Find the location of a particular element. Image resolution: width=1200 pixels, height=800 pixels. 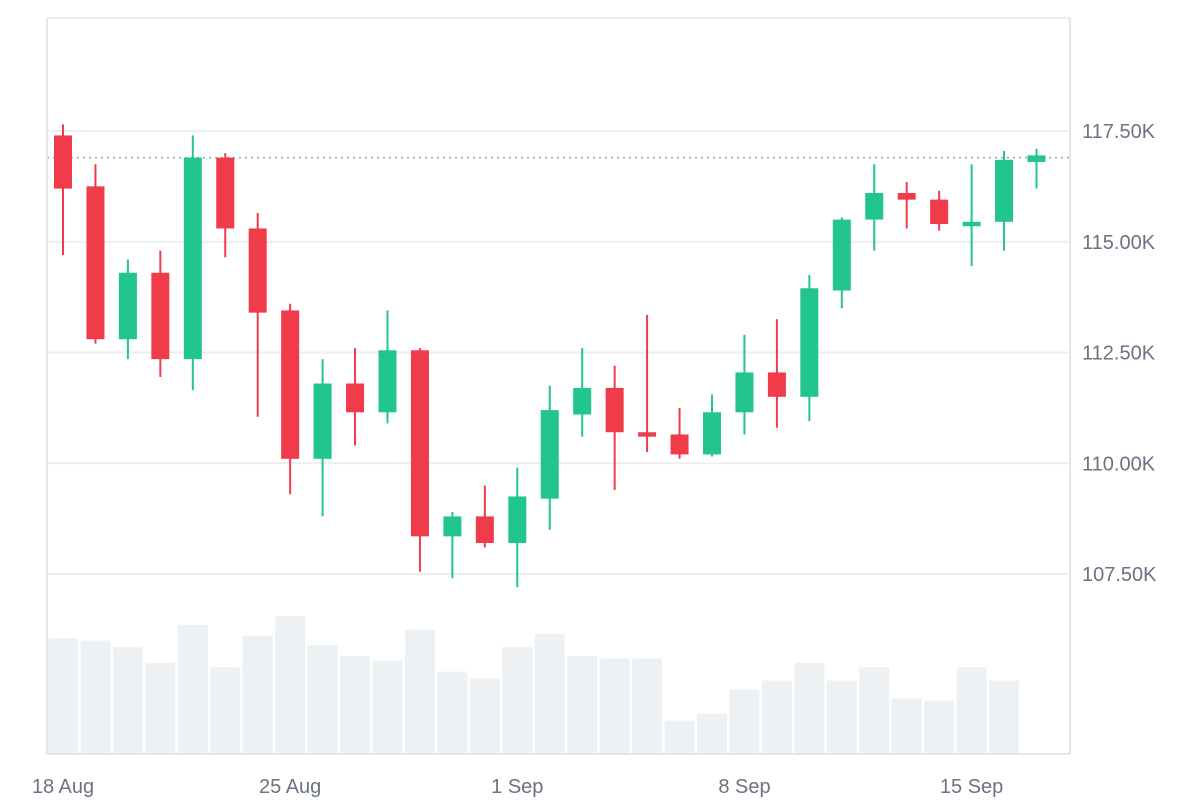

y-tick-label: 107.50K is located at coordinates (1119, 575).